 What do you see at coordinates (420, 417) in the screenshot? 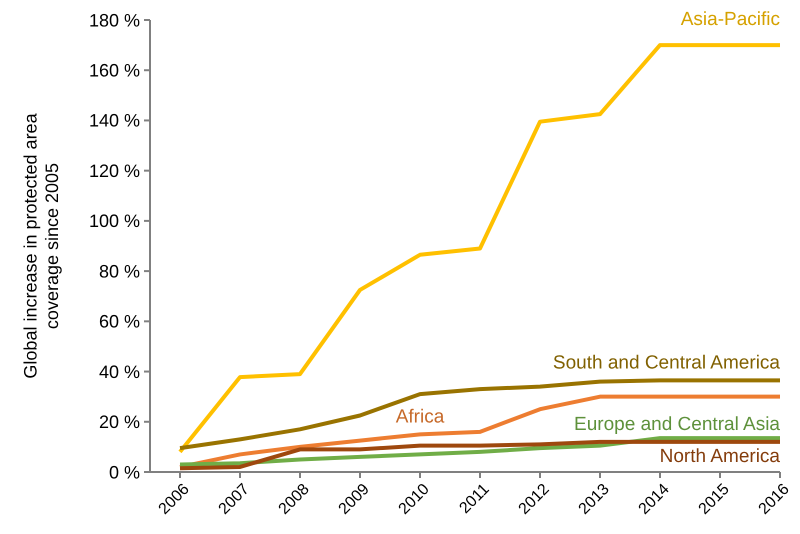
I see `series-label: Africa` at bounding box center [420, 417].